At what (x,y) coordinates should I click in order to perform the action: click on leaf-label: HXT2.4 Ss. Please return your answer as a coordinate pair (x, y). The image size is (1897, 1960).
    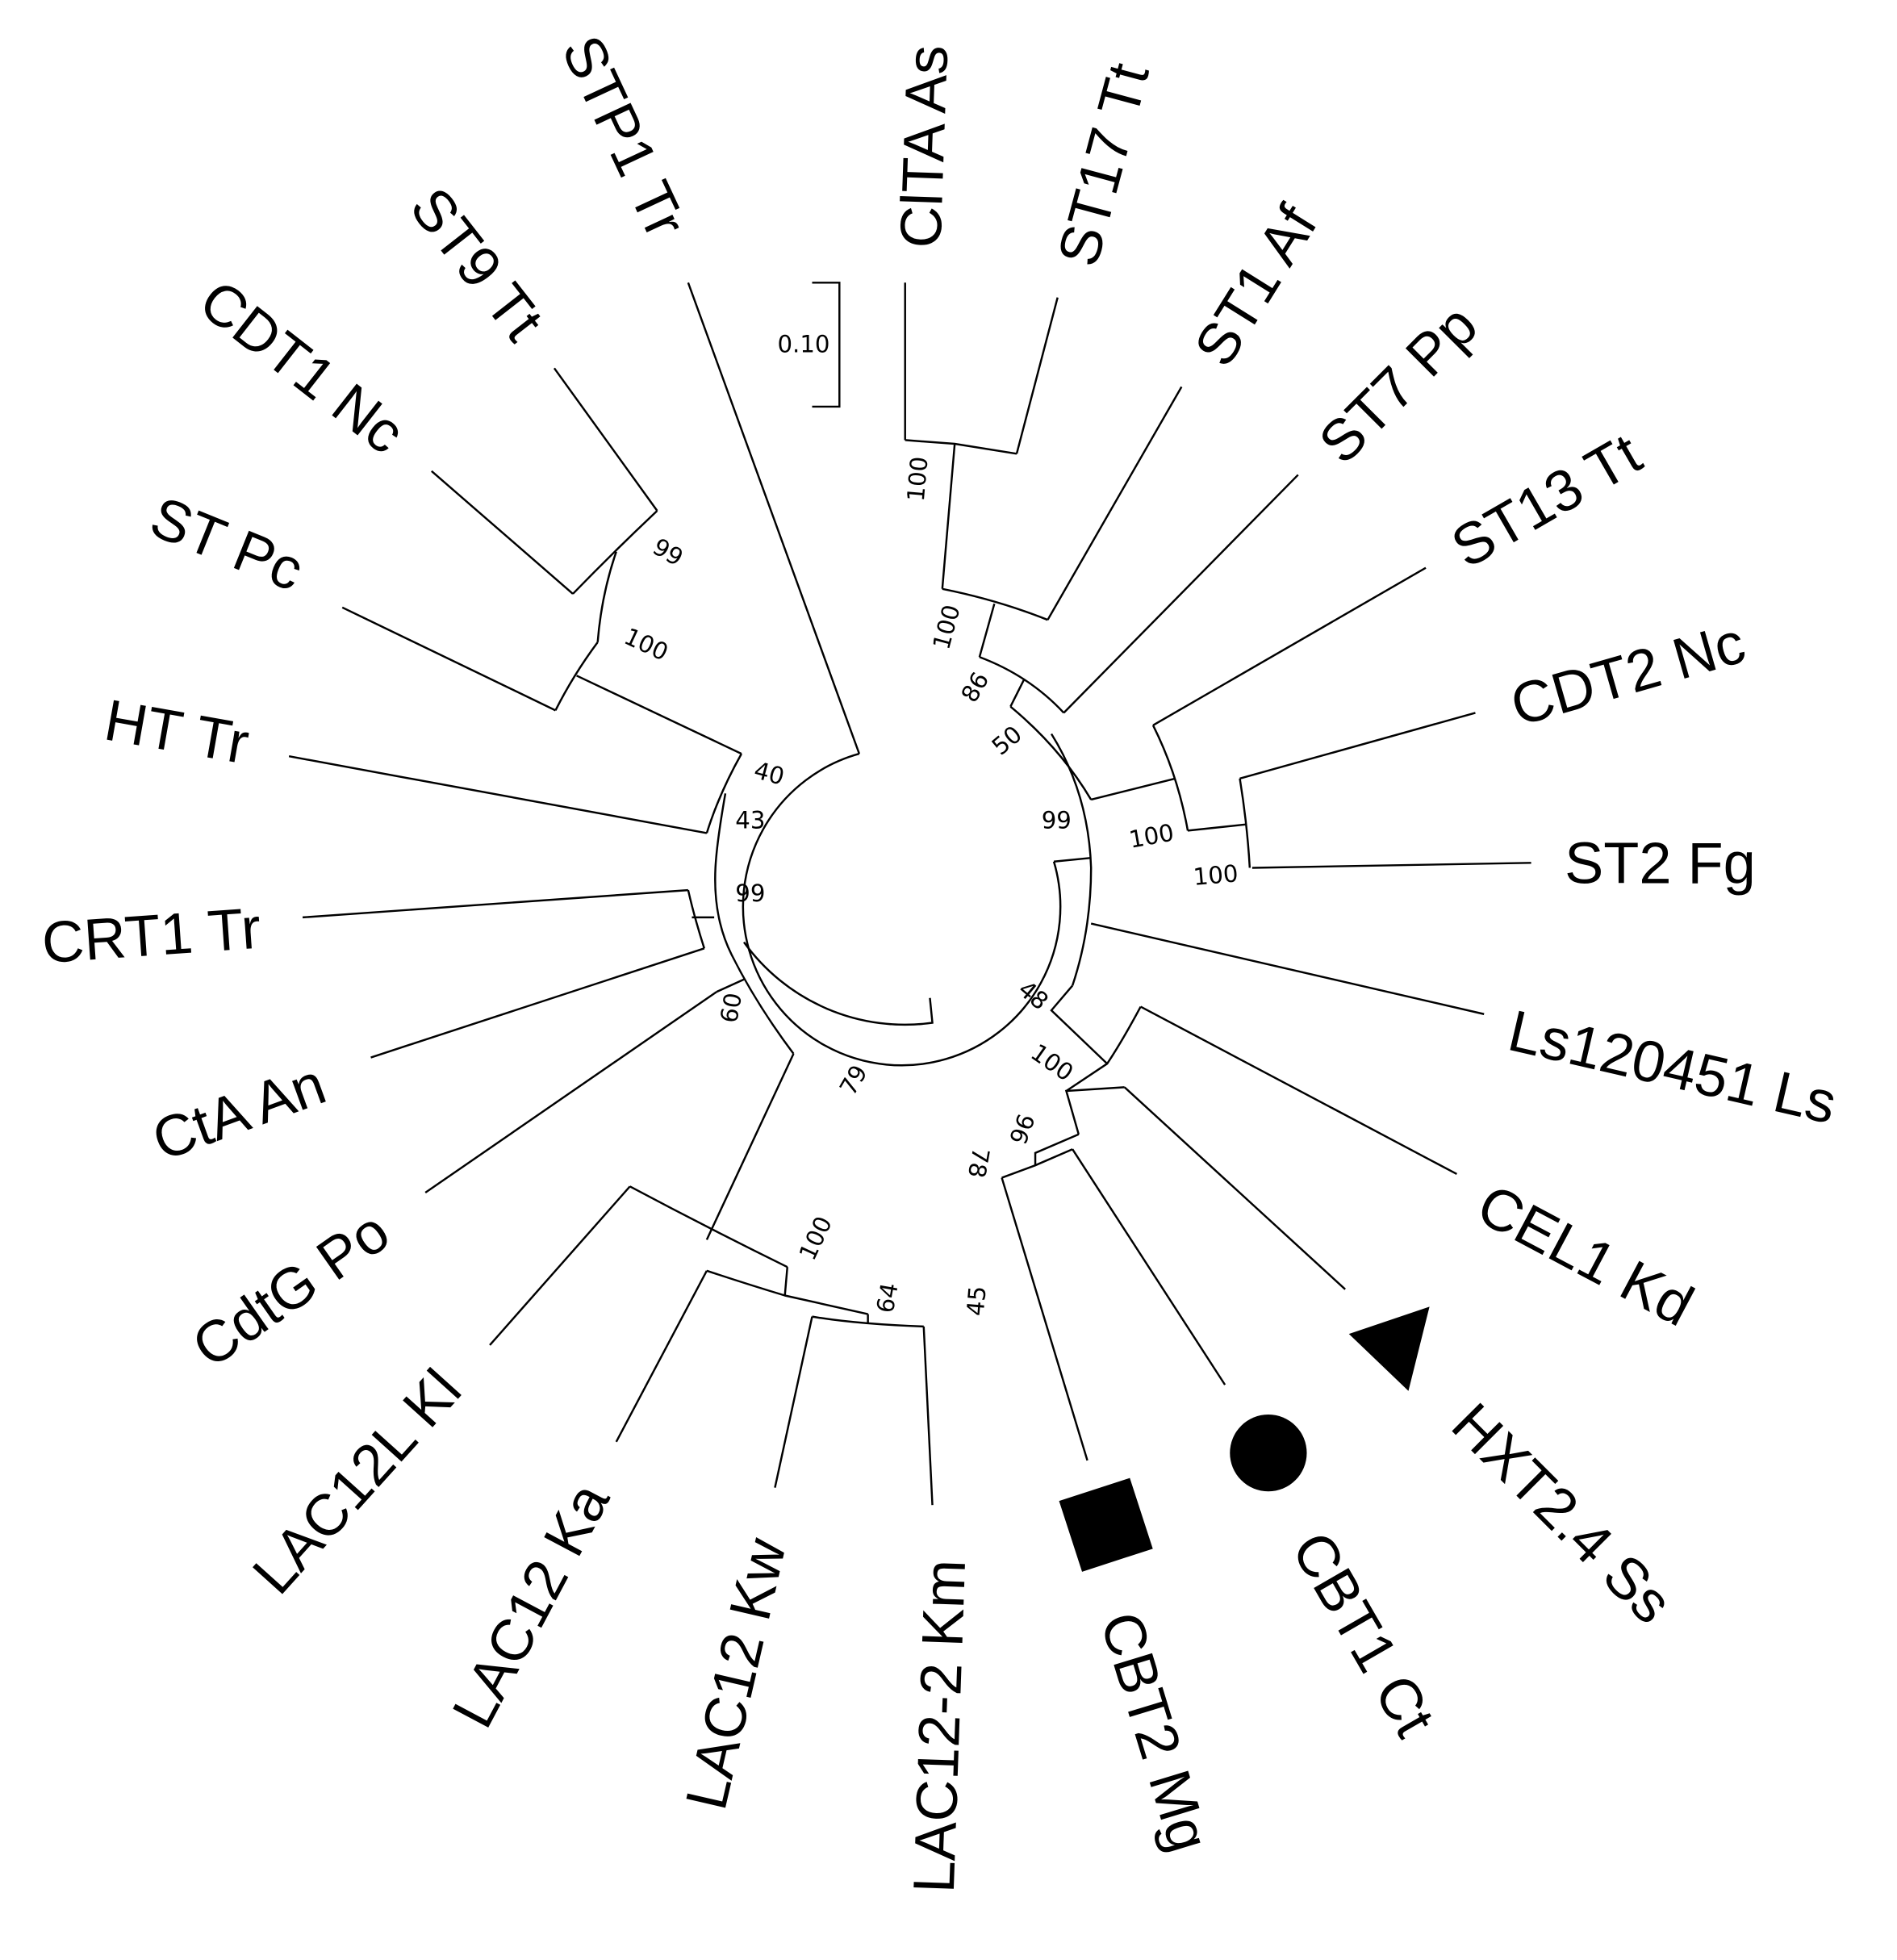
    Looking at the image, I should click on (1562, 1513).